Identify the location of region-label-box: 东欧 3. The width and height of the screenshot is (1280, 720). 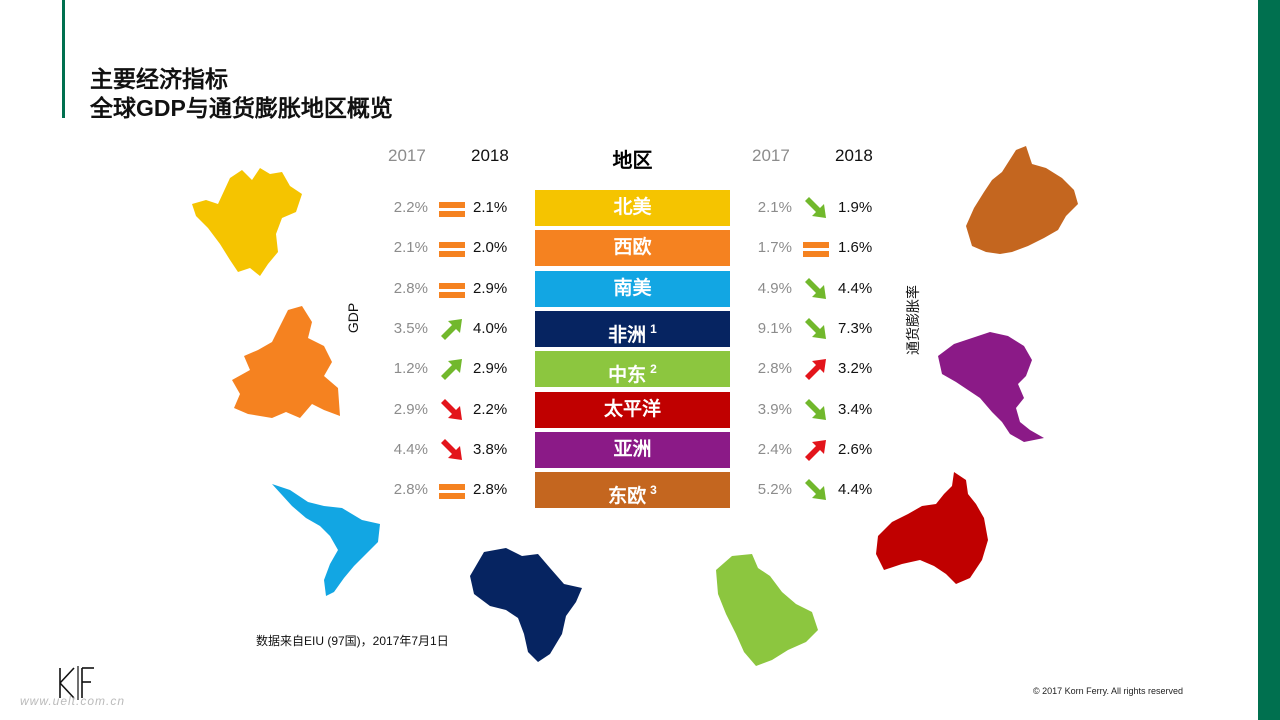
(632, 490).